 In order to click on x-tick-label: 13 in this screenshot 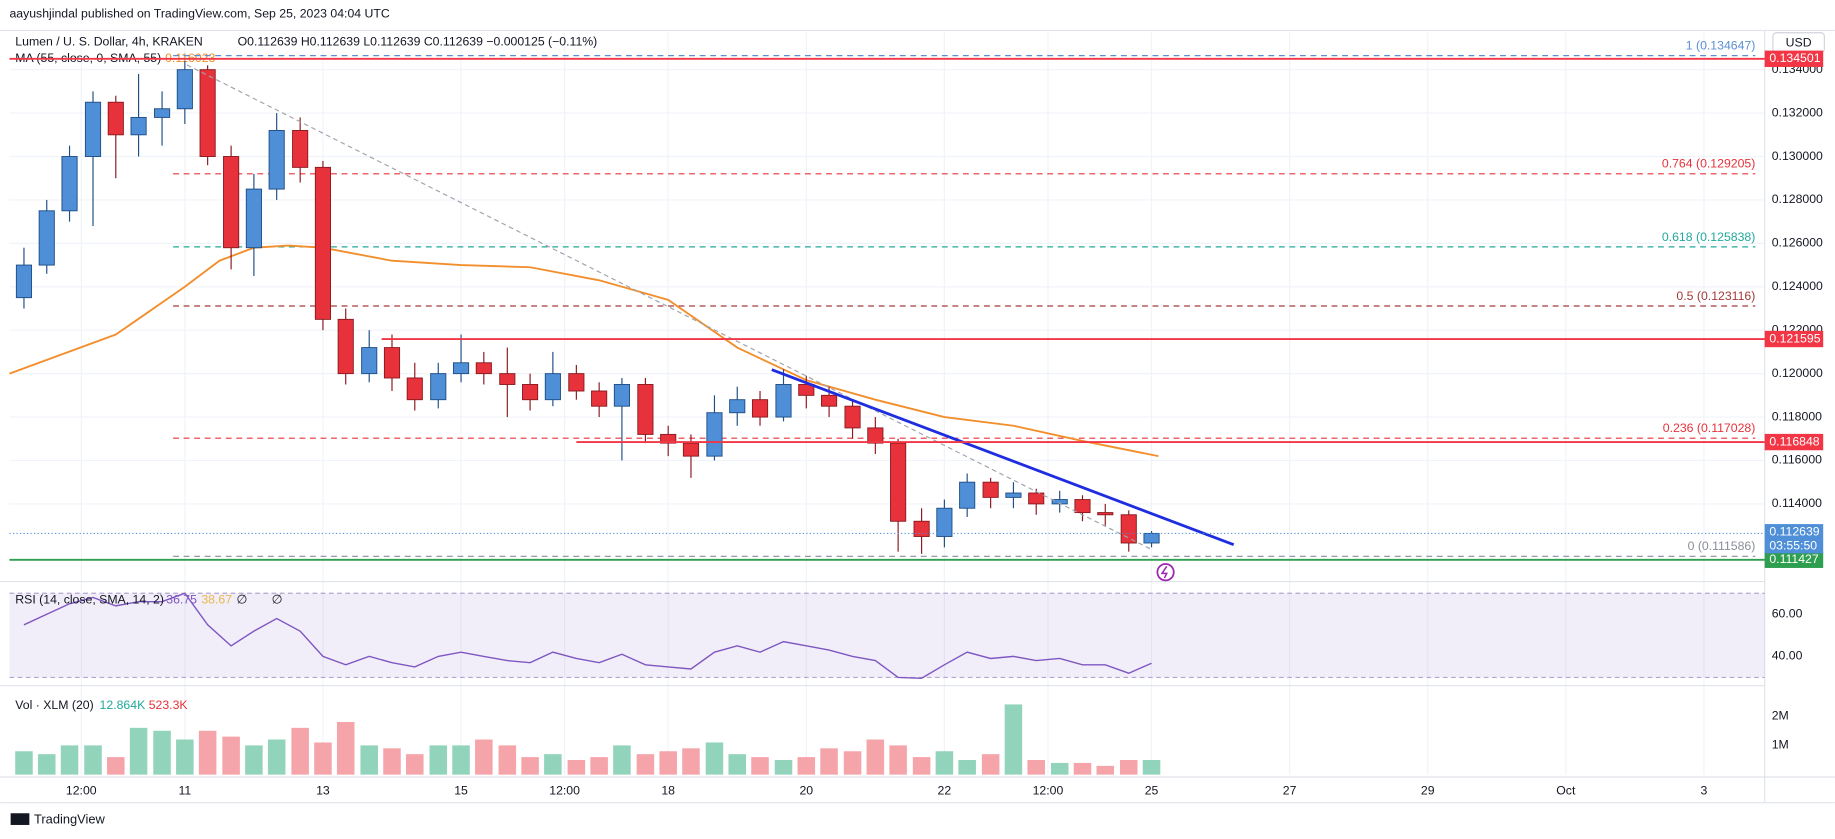, I will do `click(323, 790)`.